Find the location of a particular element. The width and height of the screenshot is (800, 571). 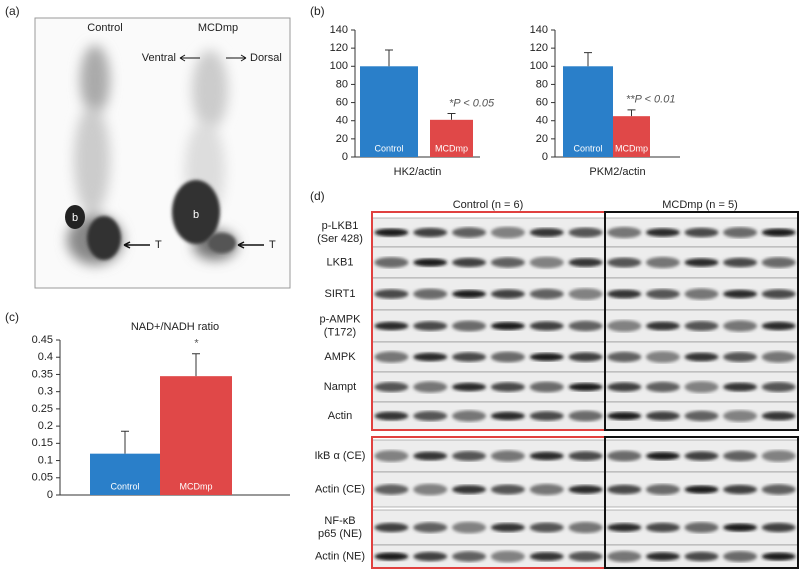

row-label: AMPK is located at coordinates (340, 357).